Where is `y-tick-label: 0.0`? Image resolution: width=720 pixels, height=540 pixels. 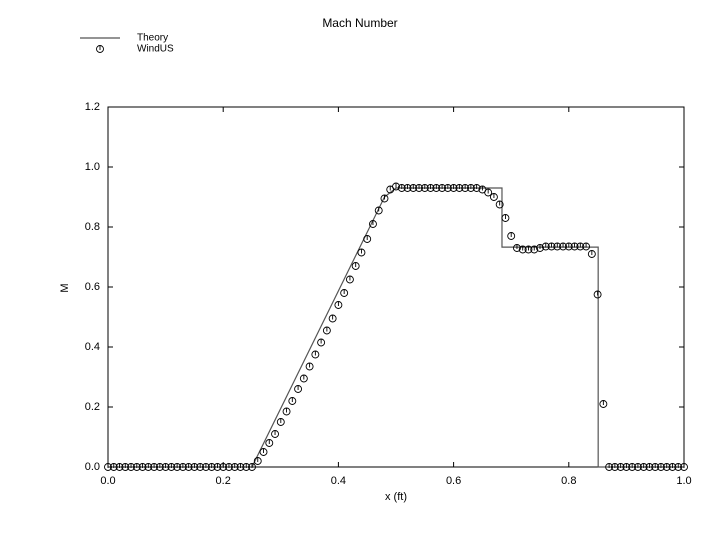 y-tick-label: 0.0 is located at coordinates (92, 467).